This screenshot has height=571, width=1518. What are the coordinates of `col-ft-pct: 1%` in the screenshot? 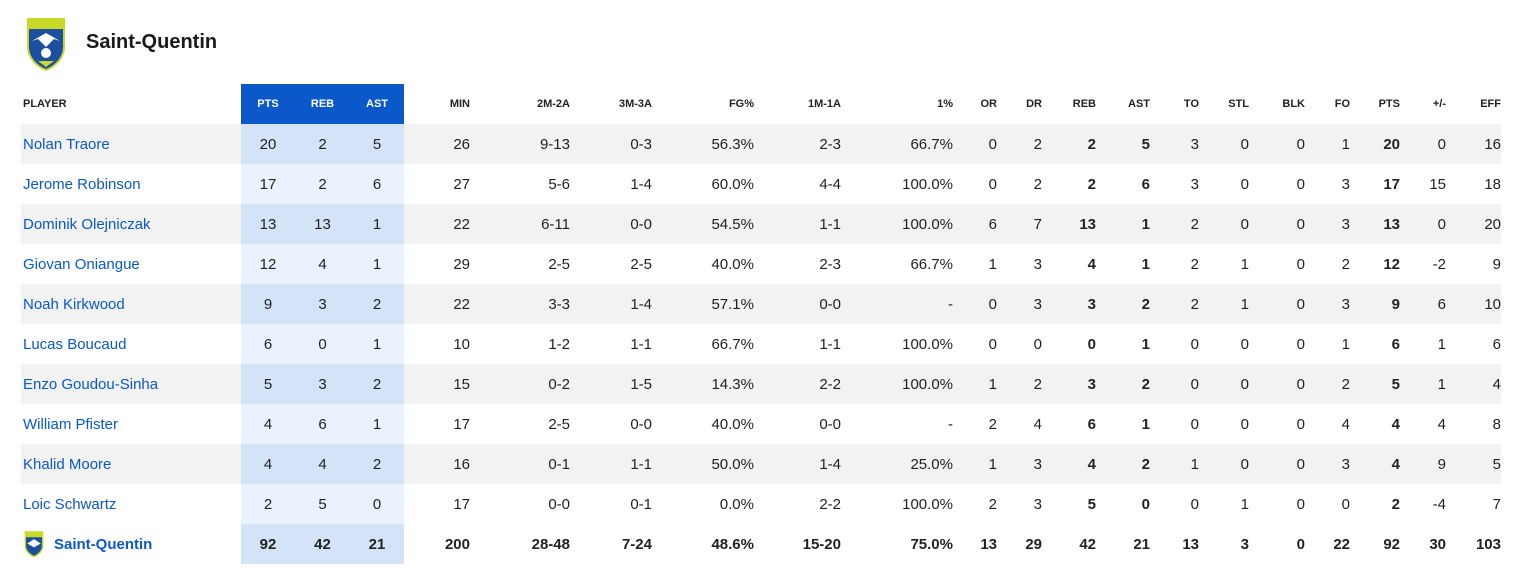 It's located at (945, 104).